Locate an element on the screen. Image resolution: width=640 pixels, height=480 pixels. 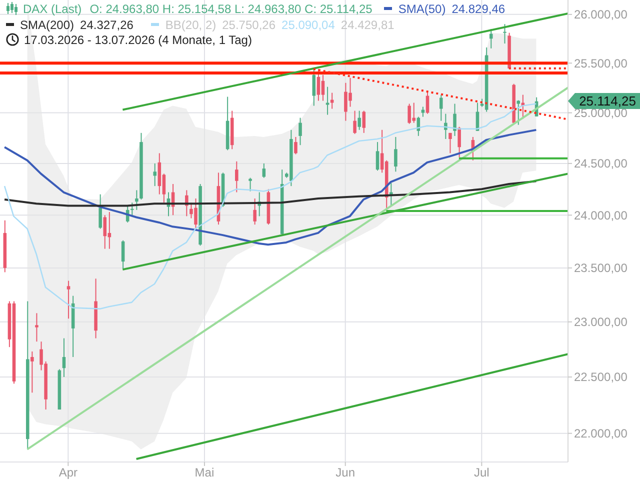
annotation: 24.829,46 is located at coordinates (479, 9).